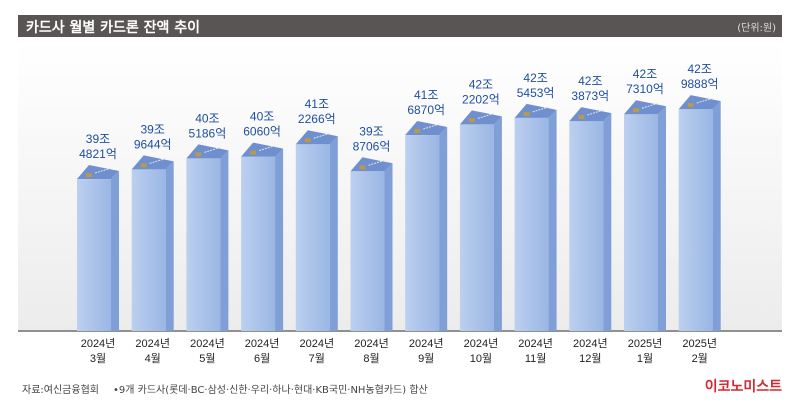  I want to click on data-label: 9644억, so click(153, 144).